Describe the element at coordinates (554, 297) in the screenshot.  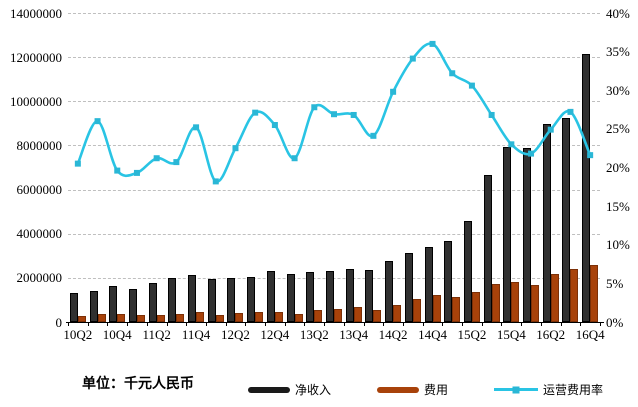
I see `bar-expense-16Q2` at that location.